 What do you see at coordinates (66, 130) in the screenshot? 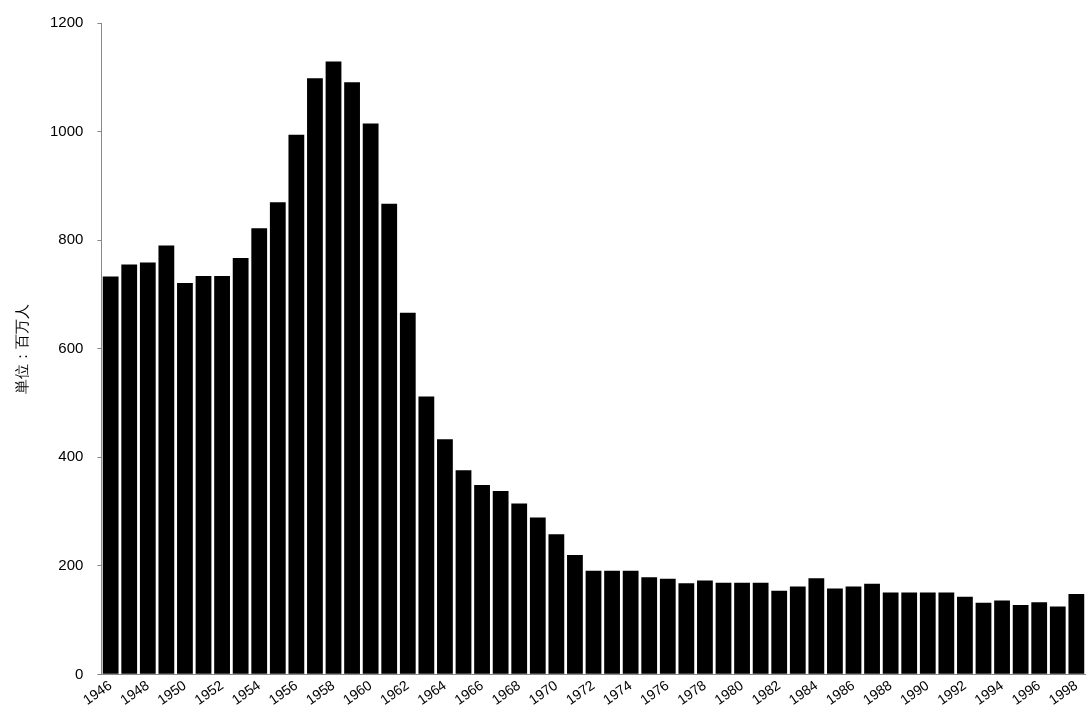
I see `y-tick-label: 1000` at bounding box center [66, 130].